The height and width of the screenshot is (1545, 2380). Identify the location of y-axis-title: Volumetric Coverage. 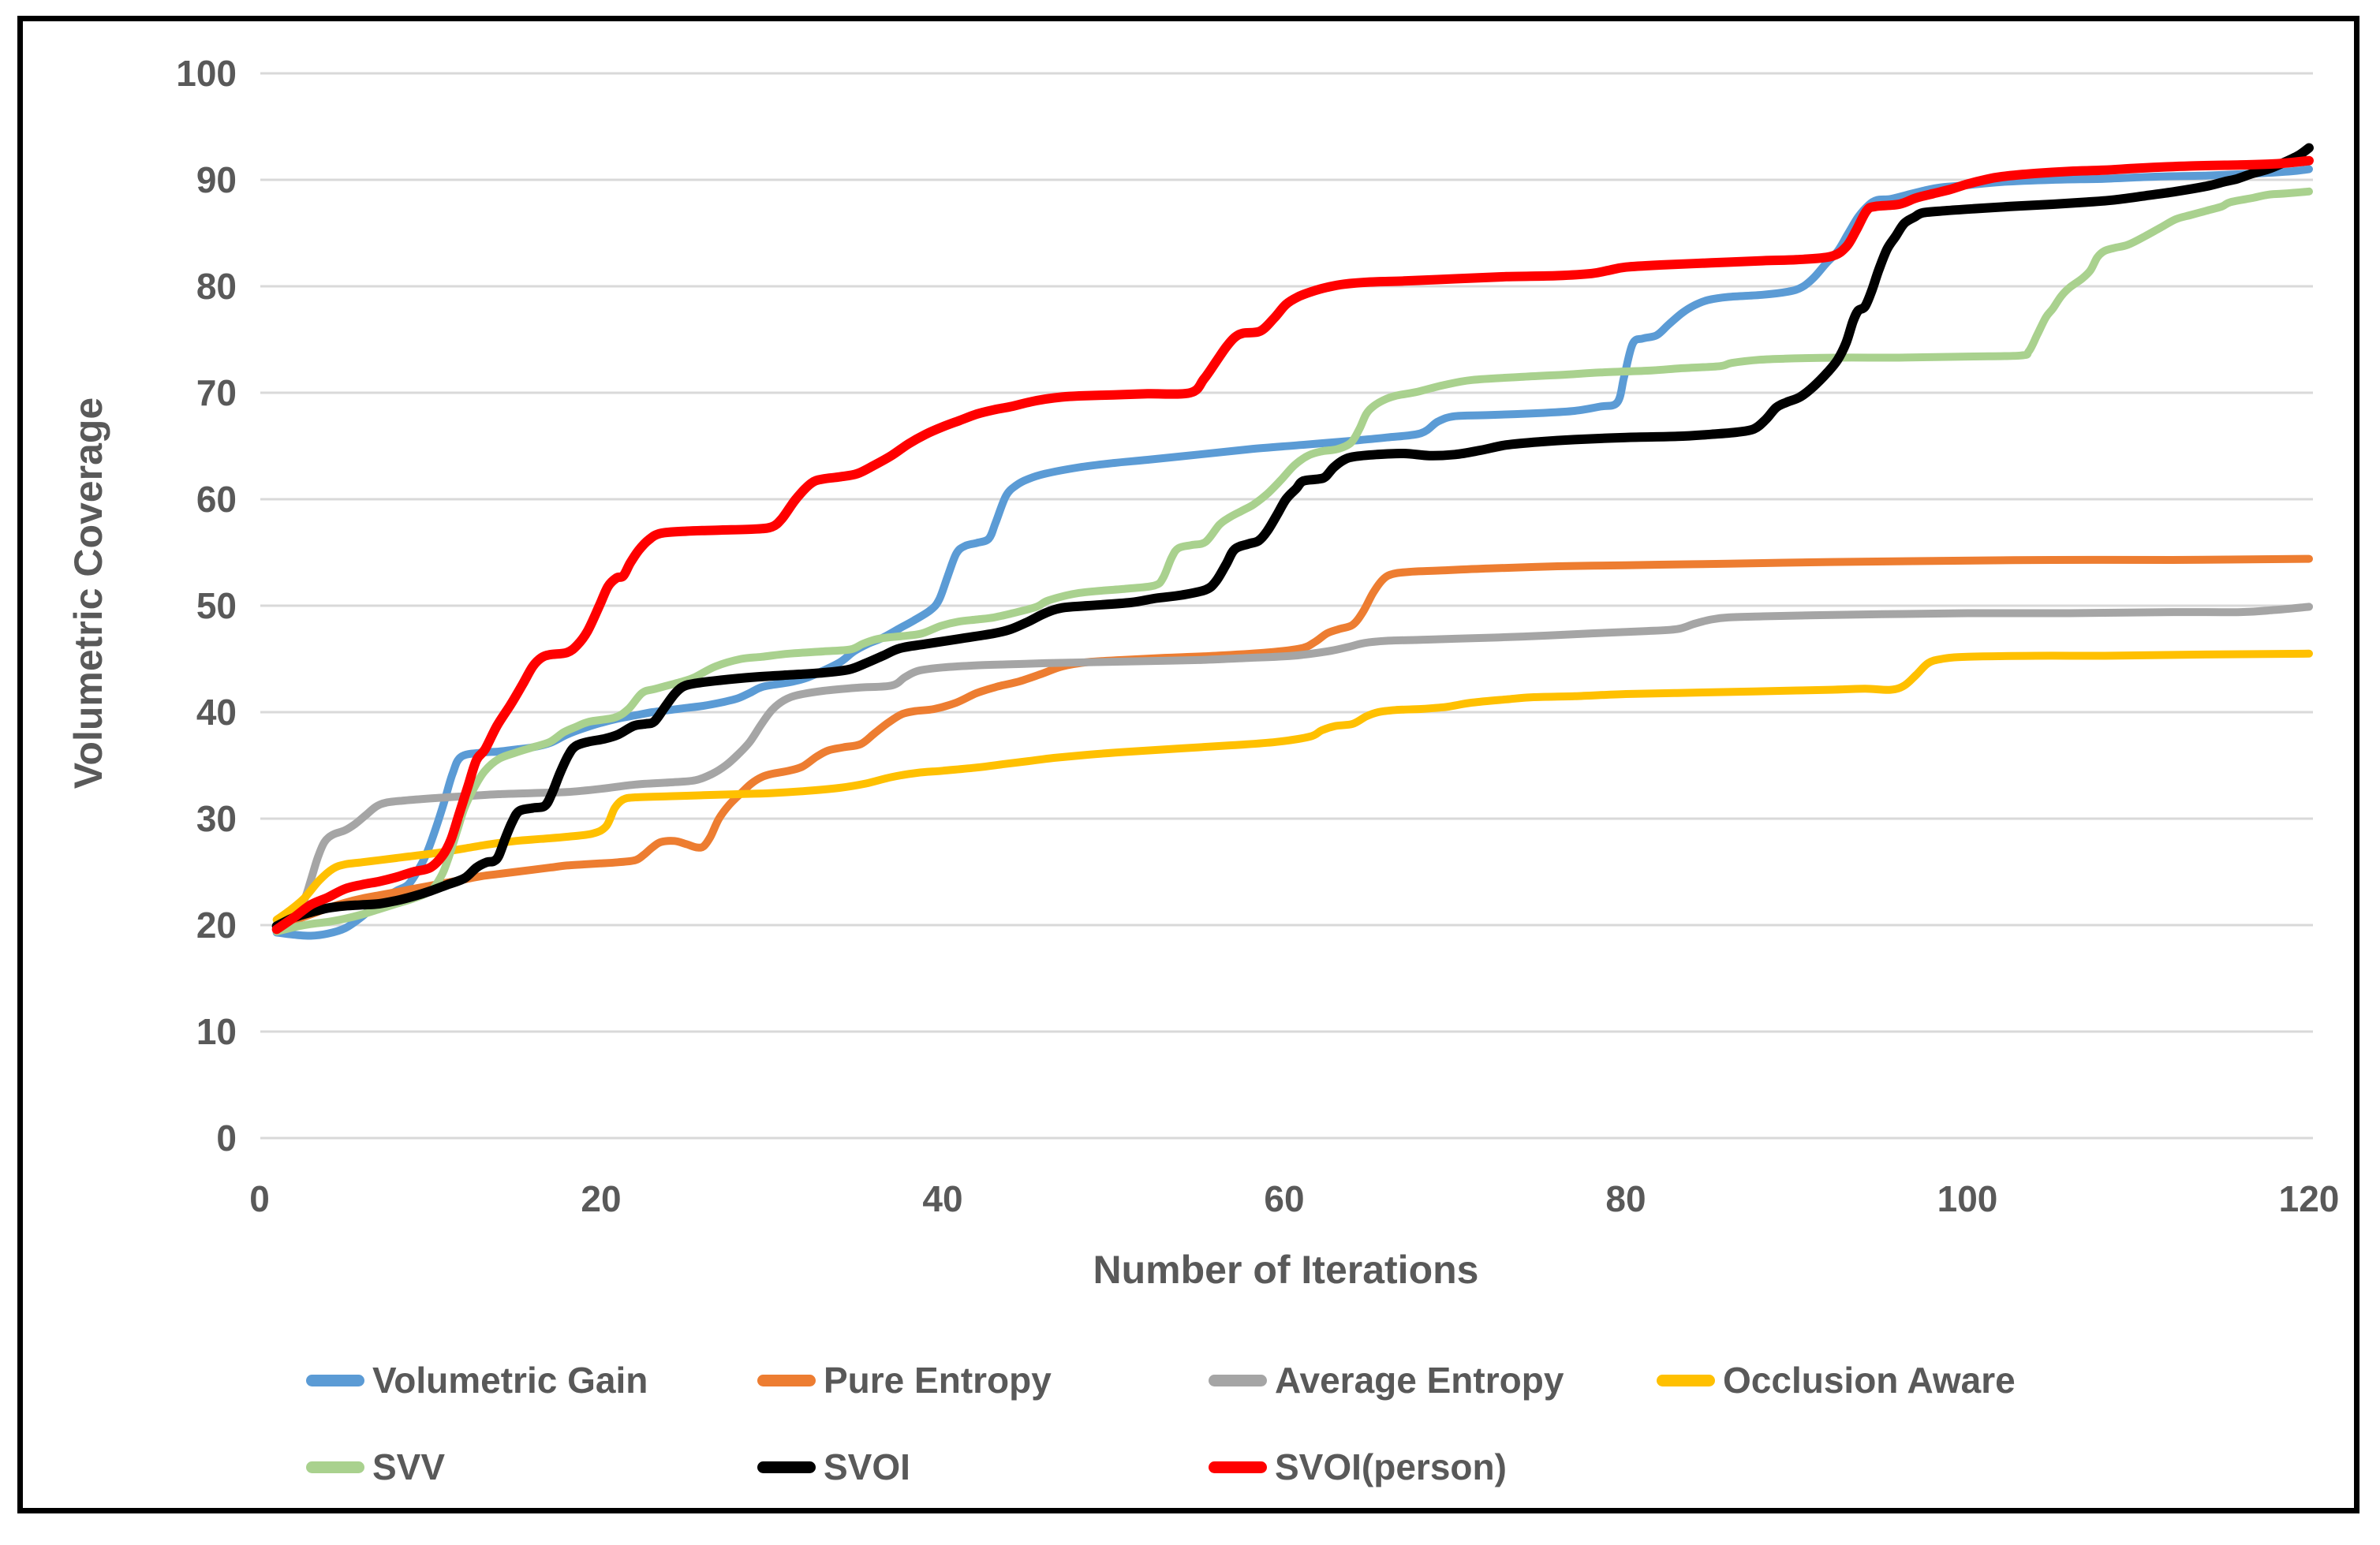
(88, 593).